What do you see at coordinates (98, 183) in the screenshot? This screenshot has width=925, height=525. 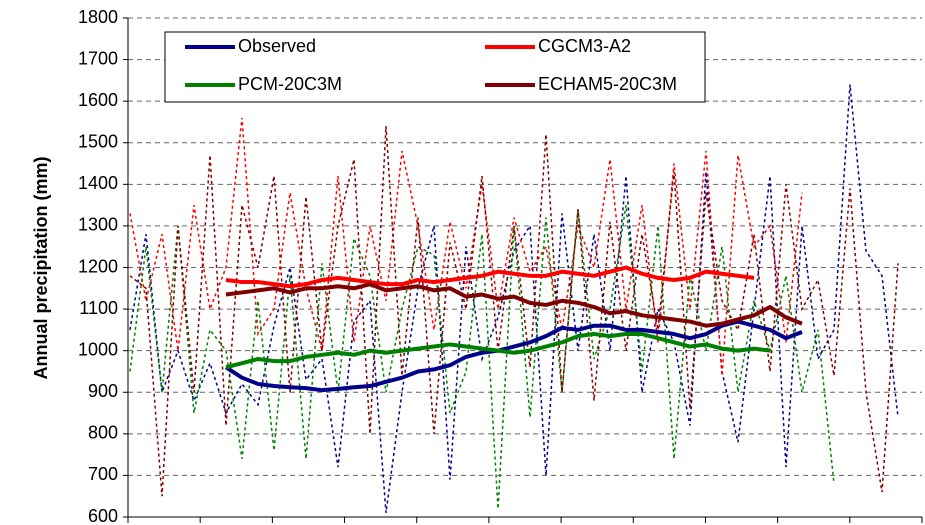 I see `y-tick-label: 1400` at bounding box center [98, 183].